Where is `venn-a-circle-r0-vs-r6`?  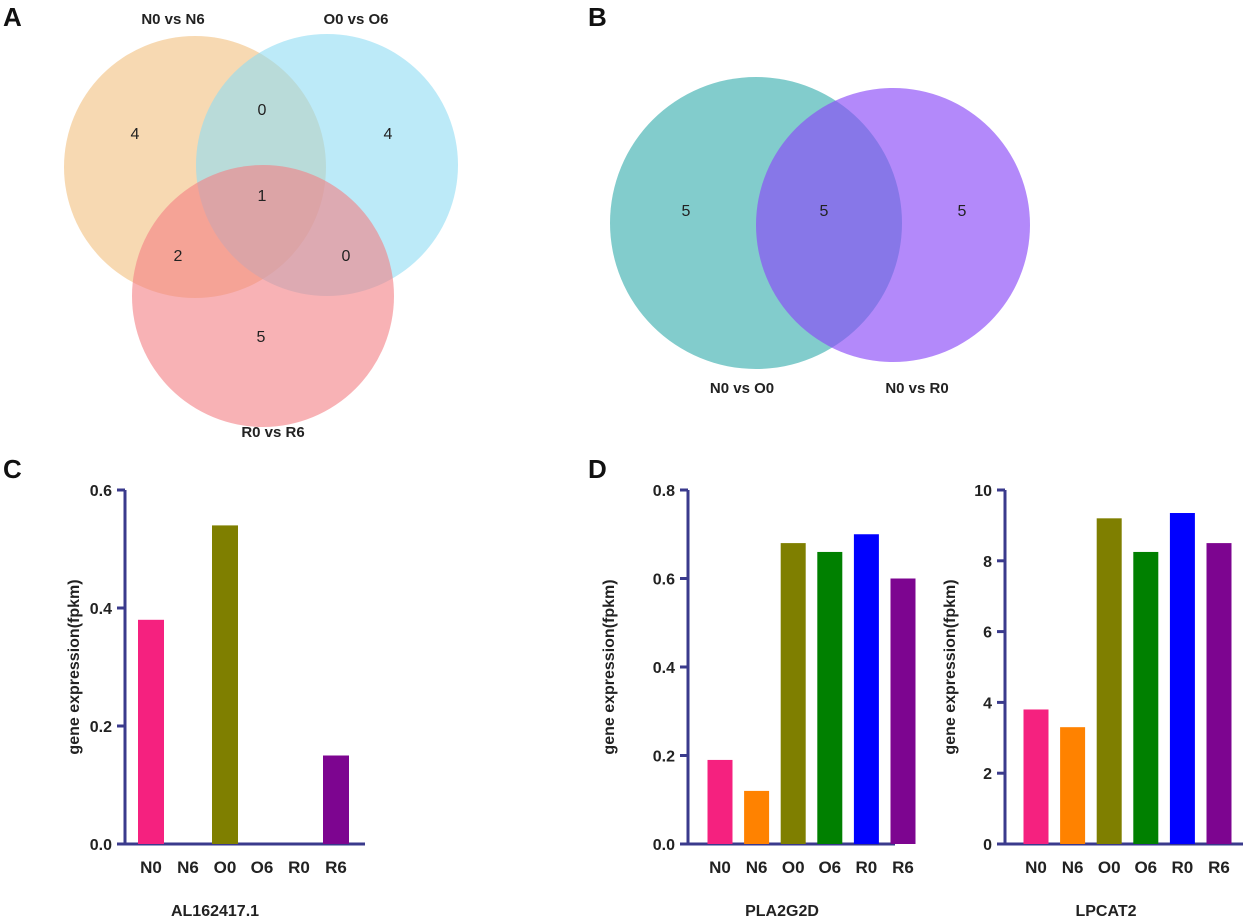 venn-a-circle-r0-vs-r6 is located at coordinates (263, 296).